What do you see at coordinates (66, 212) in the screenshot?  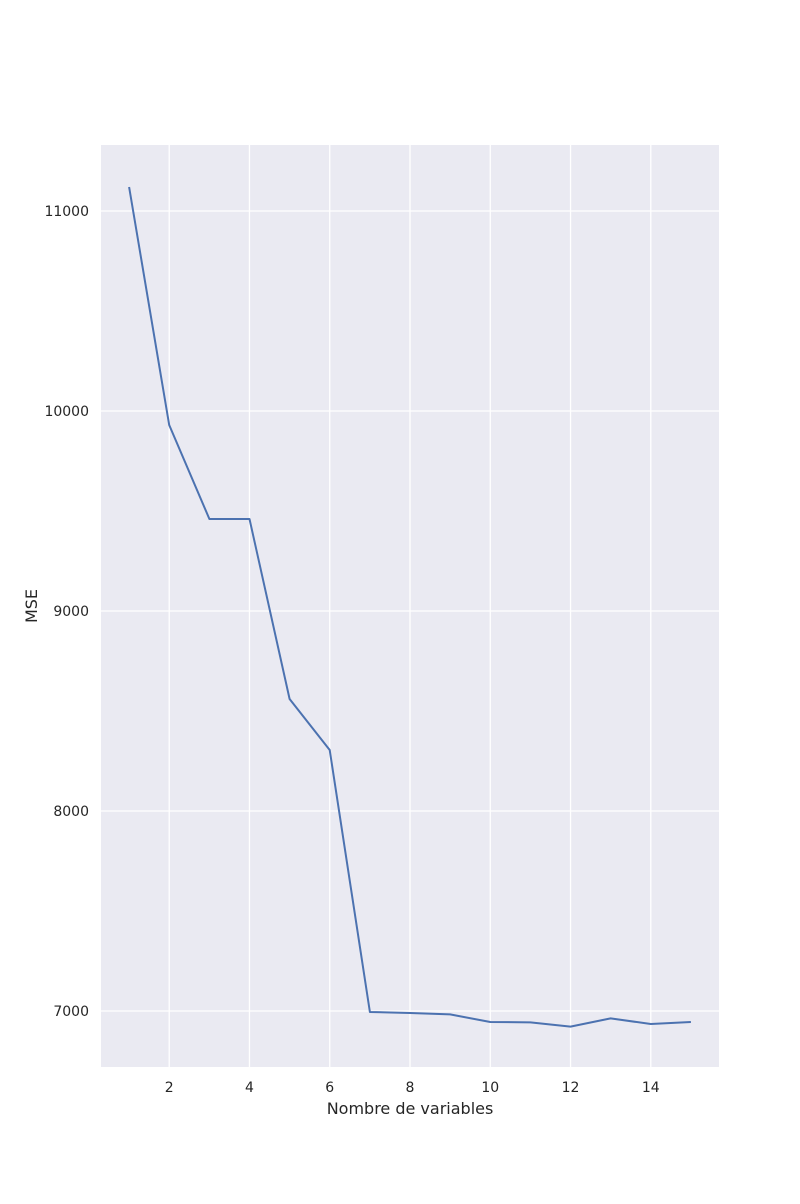 I see `y-tick-label: 11000` at bounding box center [66, 212].